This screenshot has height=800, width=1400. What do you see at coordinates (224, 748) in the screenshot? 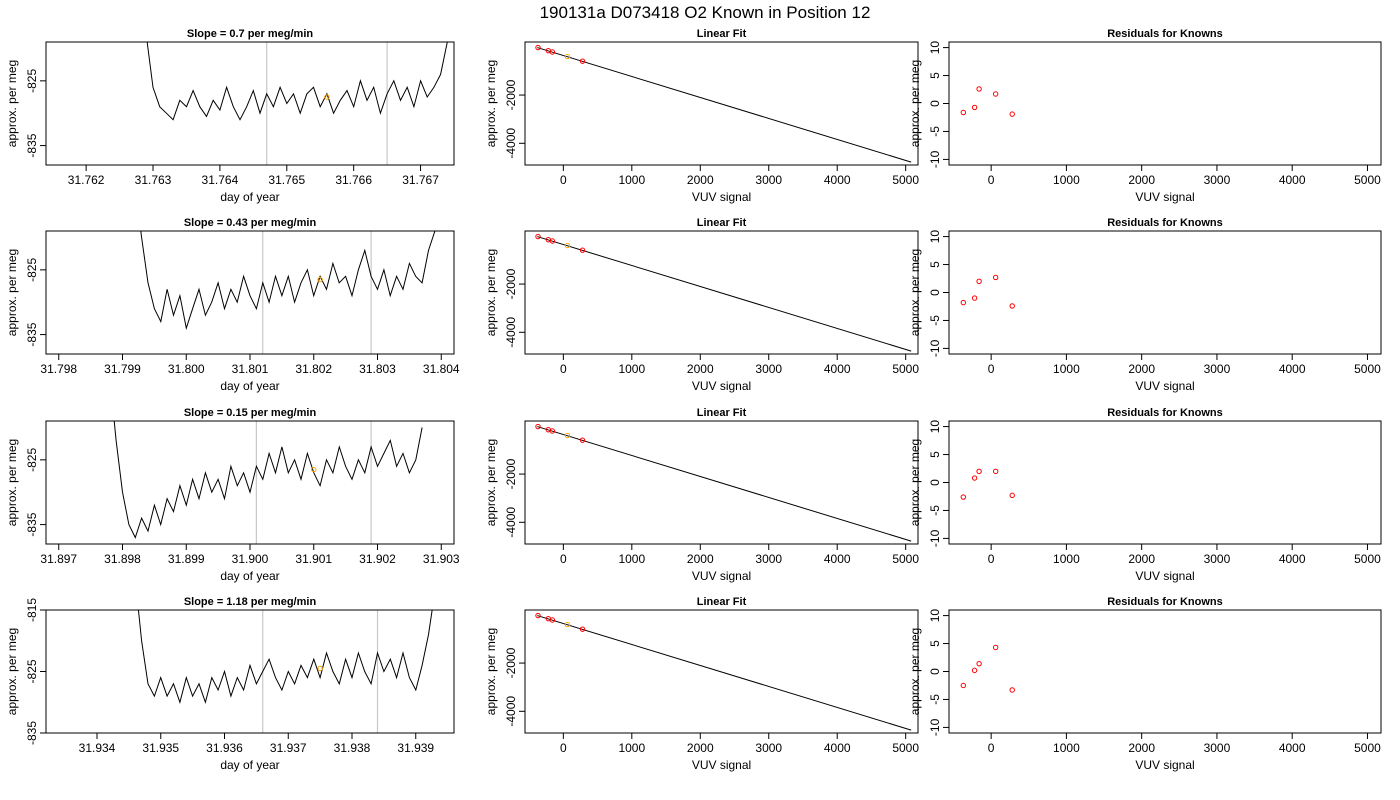
I see `x-tick-label: 31.936` at bounding box center [224, 748].